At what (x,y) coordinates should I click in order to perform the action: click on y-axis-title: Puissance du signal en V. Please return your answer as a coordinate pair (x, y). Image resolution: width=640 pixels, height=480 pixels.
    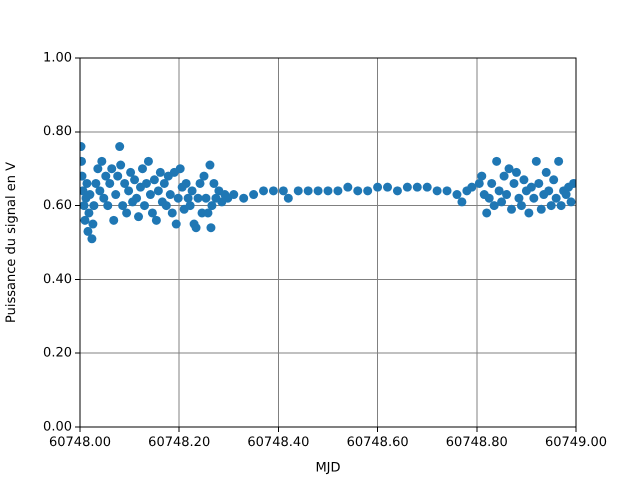
    Looking at the image, I should click on (12, 242).